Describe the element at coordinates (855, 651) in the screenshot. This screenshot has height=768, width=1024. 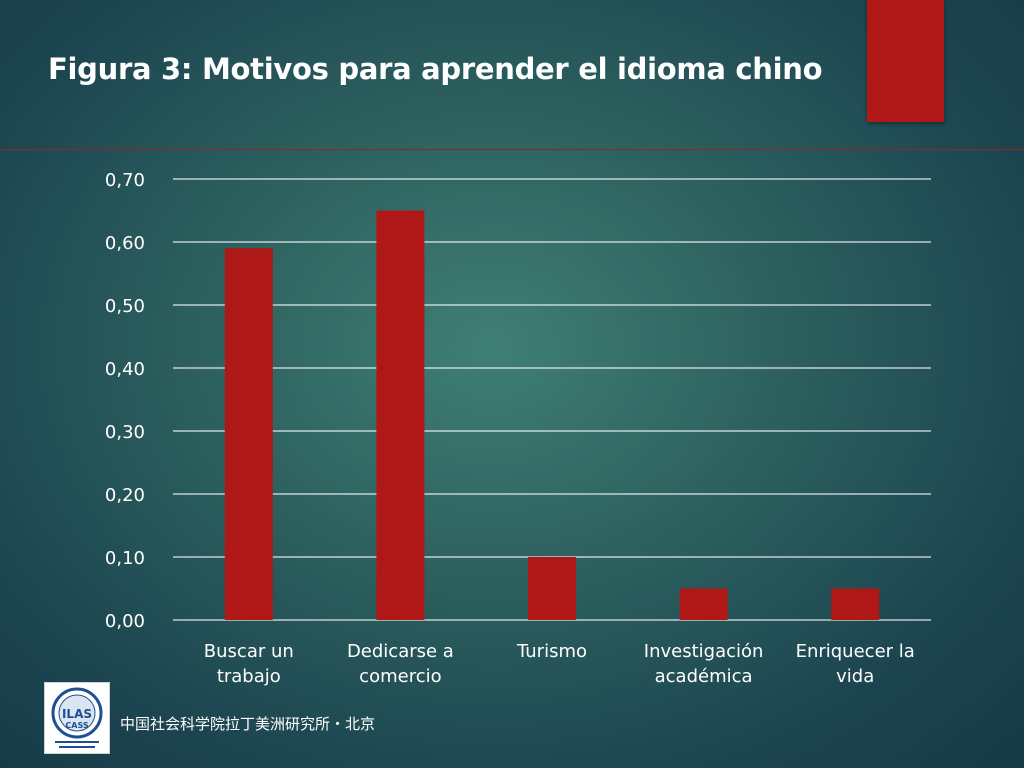
I see `x-category-label-line: Enriquecer la` at that location.